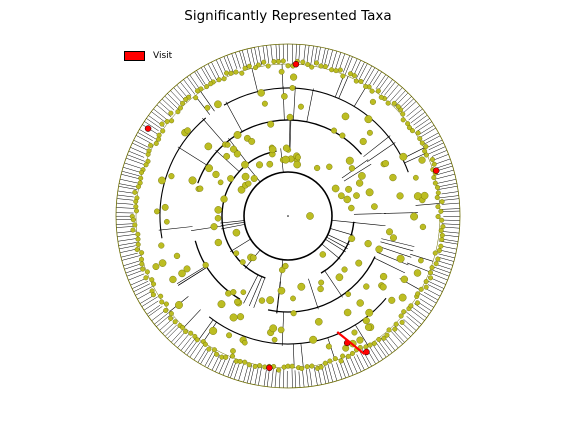 The image size is (576, 432). Describe the element at coordinates (288, 16) in the screenshot. I see `figure-title: Significantly Represented Taxa` at that location.